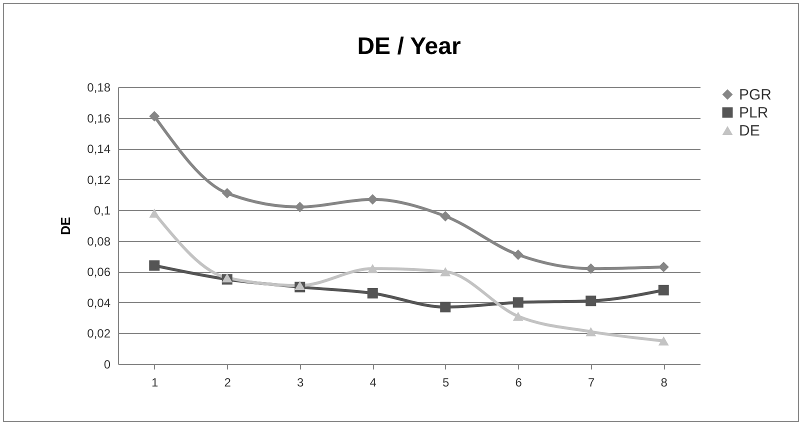 The height and width of the screenshot is (427, 804). What do you see at coordinates (66, 226) in the screenshot?
I see `y-axis-title: DE` at bounding box center [66, 226].